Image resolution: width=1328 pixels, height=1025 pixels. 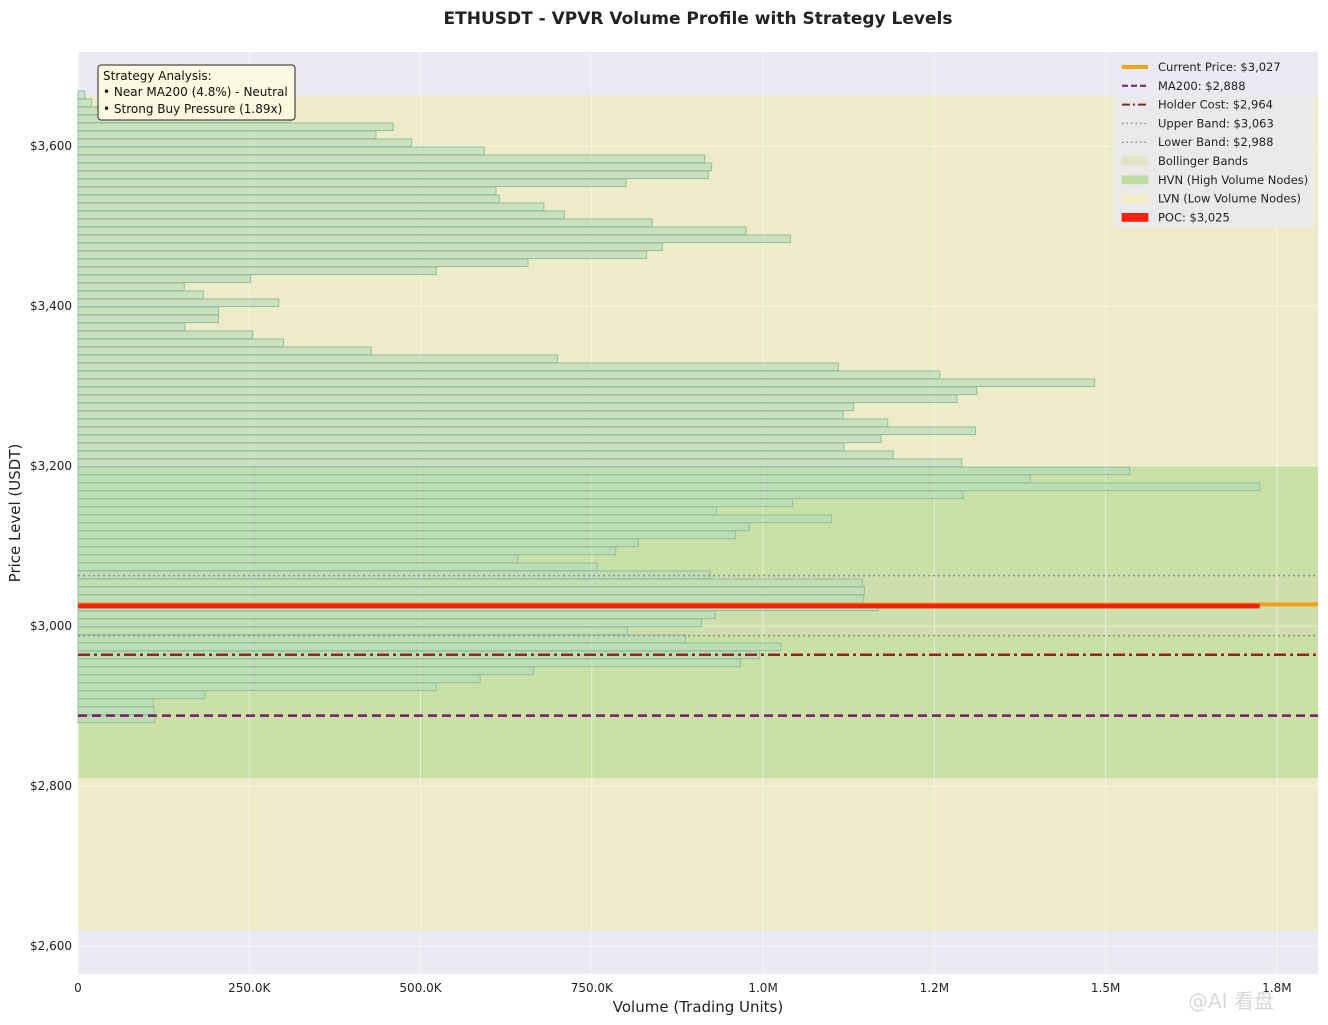 I want to click on legend-label: POC: $3,025, so click(x=1194, y=217).